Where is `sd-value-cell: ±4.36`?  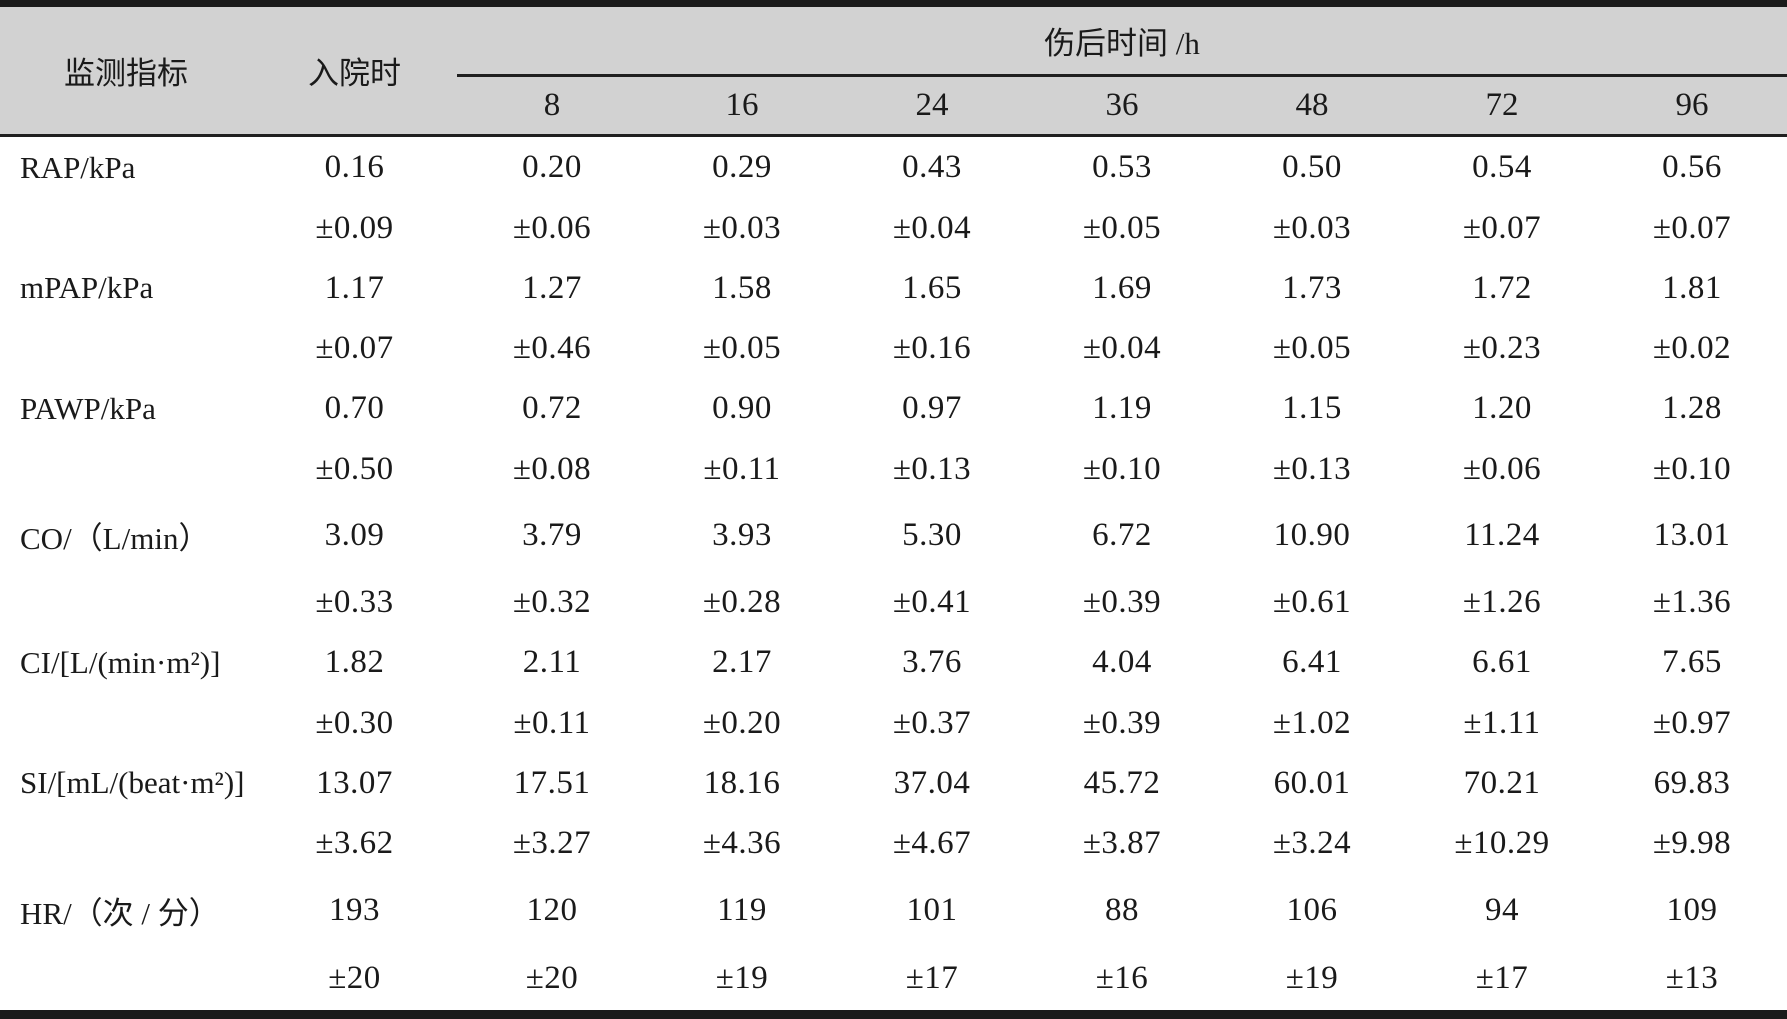 sd-value-cell: ±4.36 is located at coordinates (742, 842).